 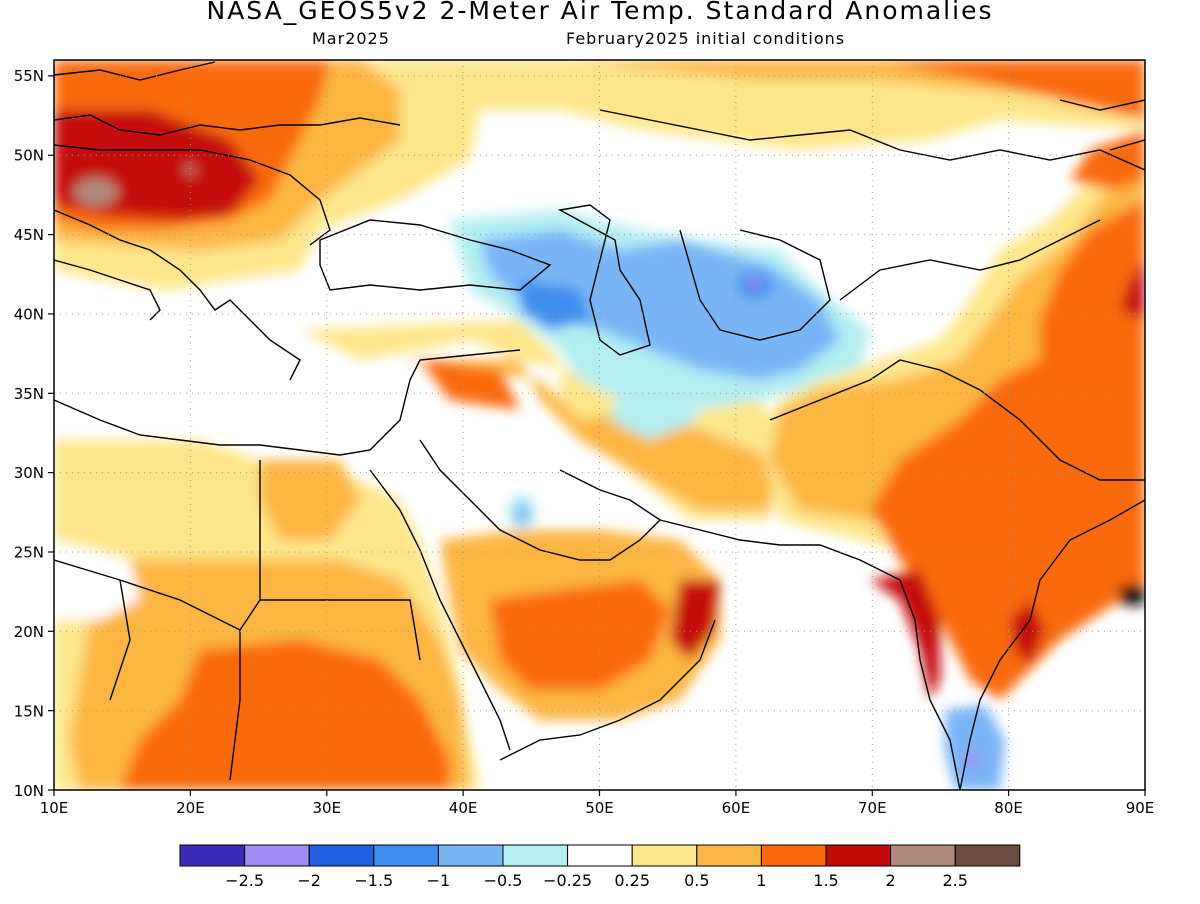 I want to click on colorbar-label: −2.5, so click(x=244, y=880).